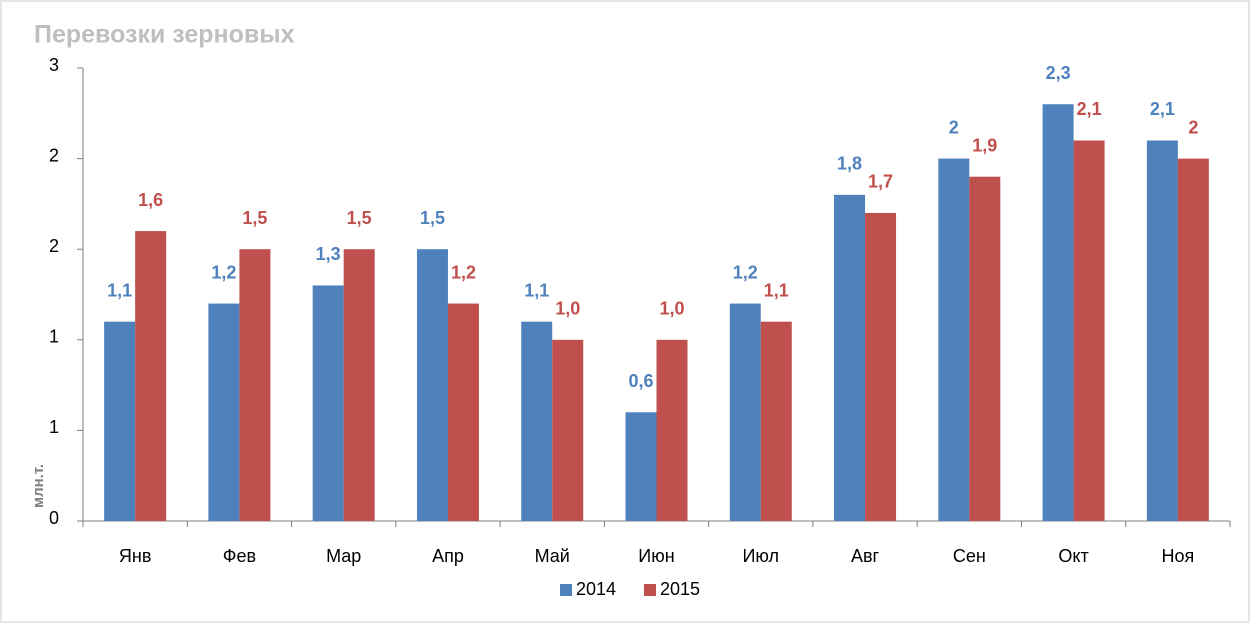 The width and height of the screenshot is (1250, 623). What do you see at coordinates (596, 589) in the screenshot?
I see `legend-label: 2014` at bounding box center [596, 589].